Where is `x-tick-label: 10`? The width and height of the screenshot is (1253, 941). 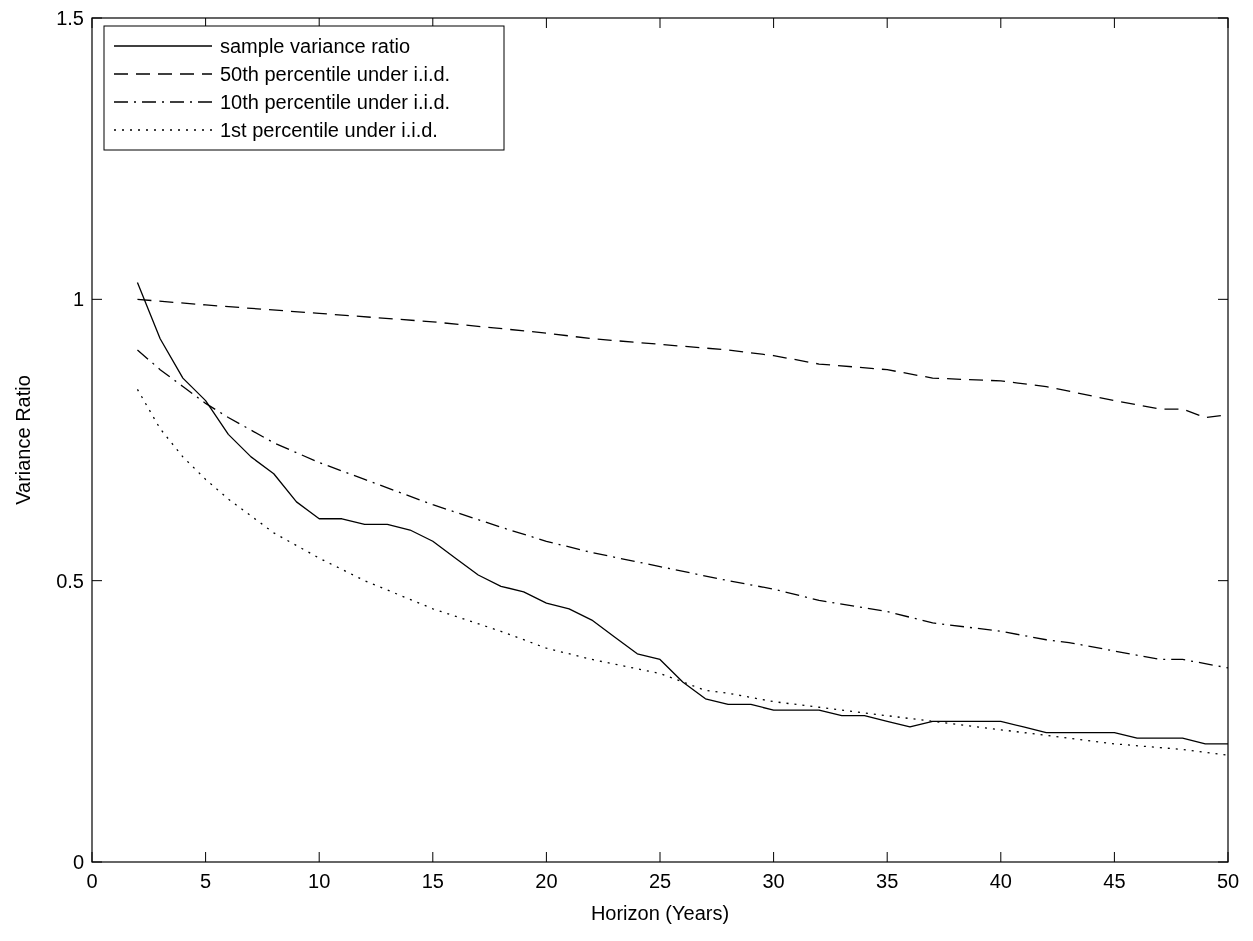 x-tick-label: 10 is located at coordinates (319, 881).